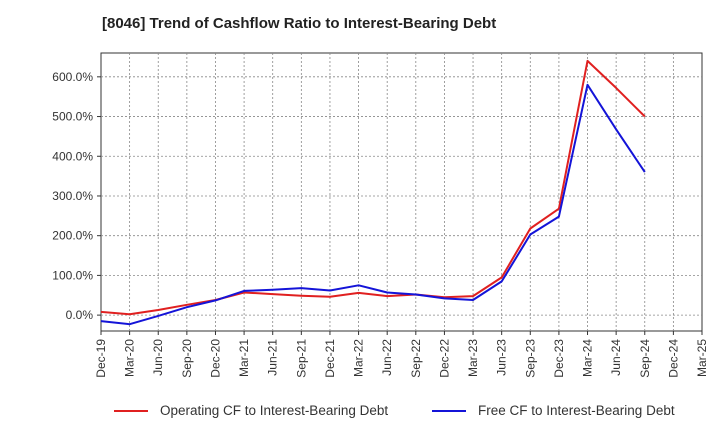 This screenshot has height=440, width=720. What do you see at coordinates (702, 358) in the screenshot?
I see `x-tick-label: Mar-25` at bounding box center [702, 358].